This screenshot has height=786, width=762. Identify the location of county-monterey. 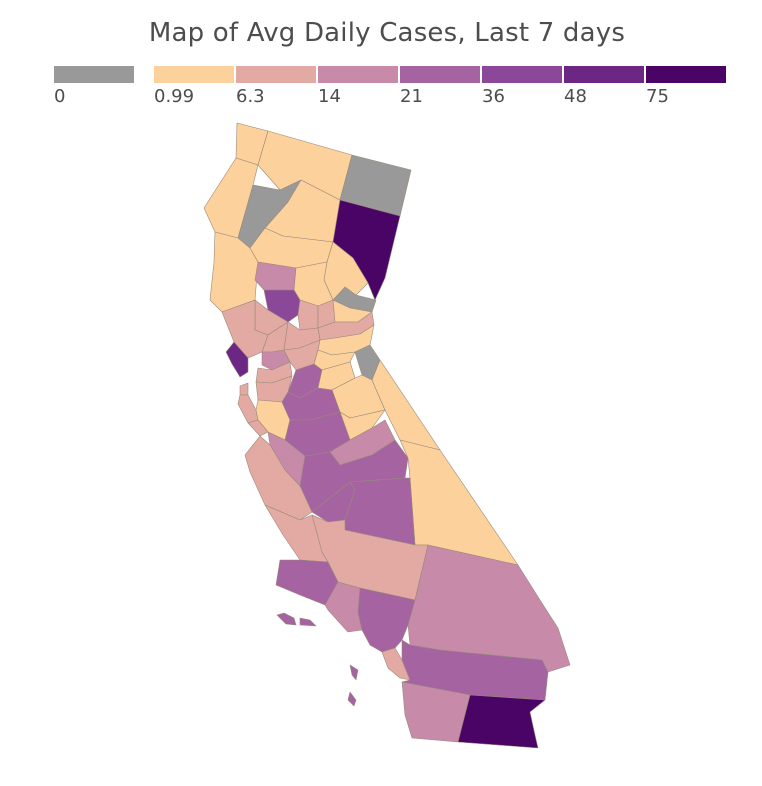
(278, 478).